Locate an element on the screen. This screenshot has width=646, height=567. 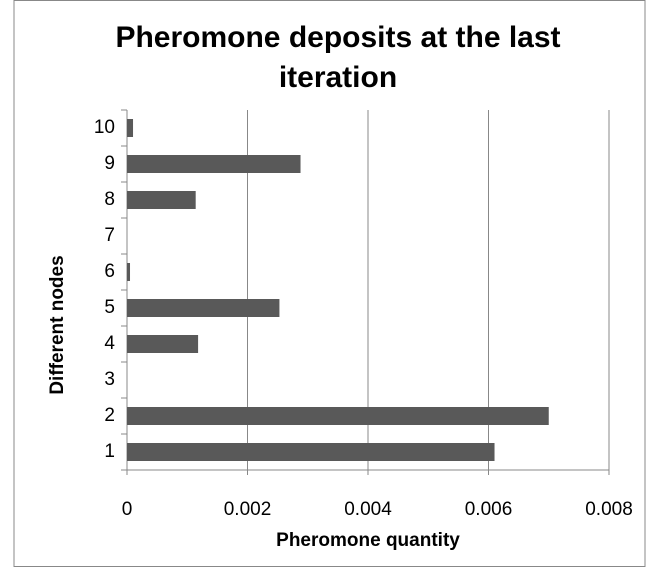
x-tick-label: 0.006 is located at coordinates (489, 509).